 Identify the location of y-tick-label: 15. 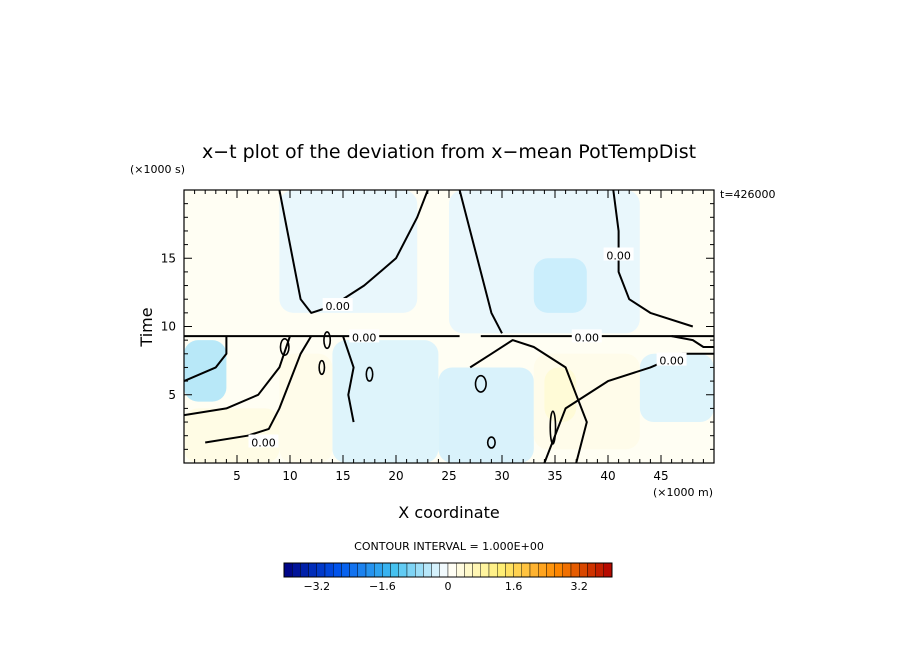
(168, 258).